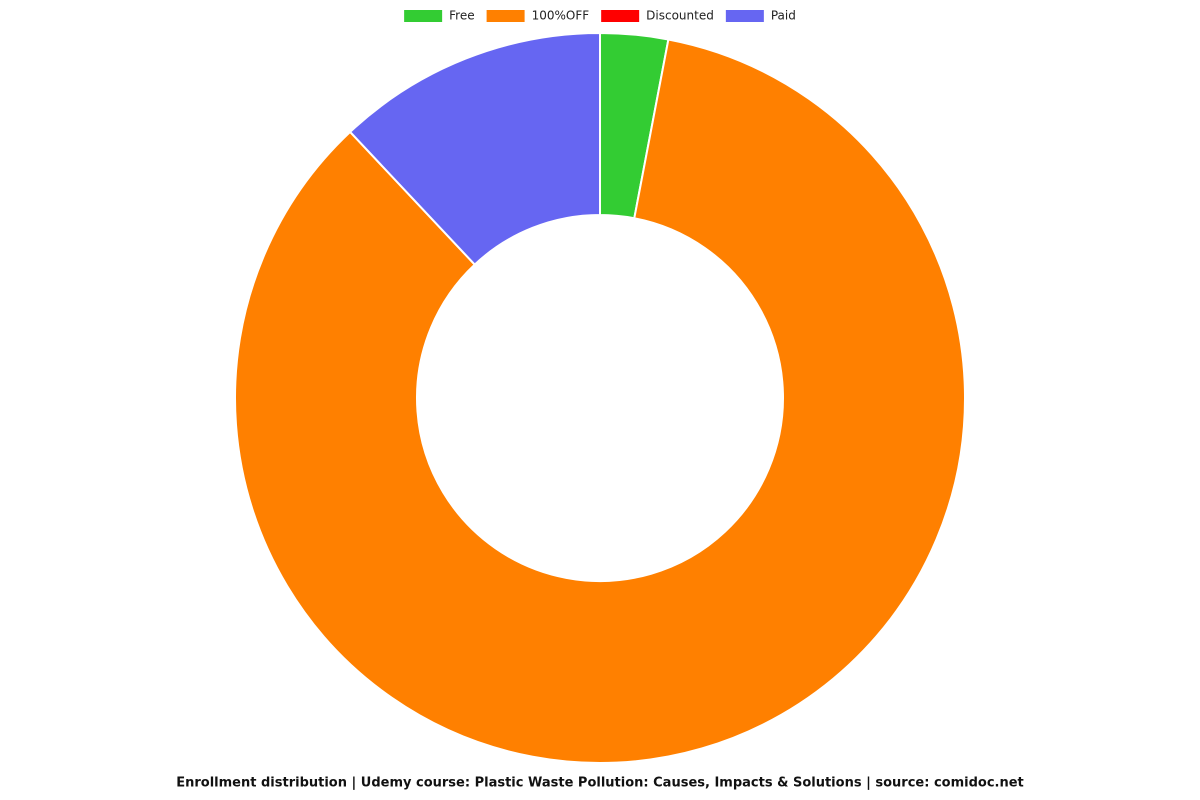  What do you see at coordinates (783, 16) in the screenshot?
I see `legend-label: Paid` at bounding box center [783, 16].